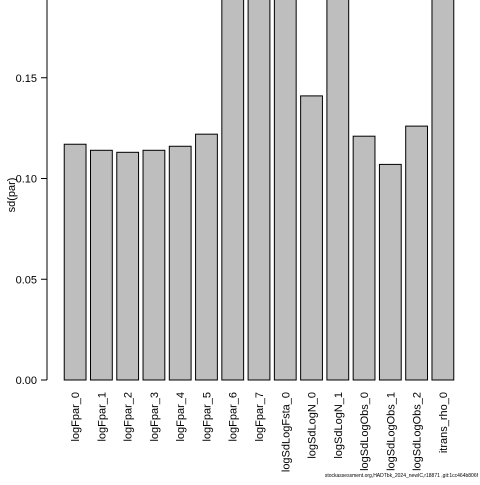 Image resolution: width=480 pixels, height=485 pixels. What do you see at coordinates (76, 417) in the screenshot?
I see `x-category-label: logFpar_0` at bounding box center [76, 417].